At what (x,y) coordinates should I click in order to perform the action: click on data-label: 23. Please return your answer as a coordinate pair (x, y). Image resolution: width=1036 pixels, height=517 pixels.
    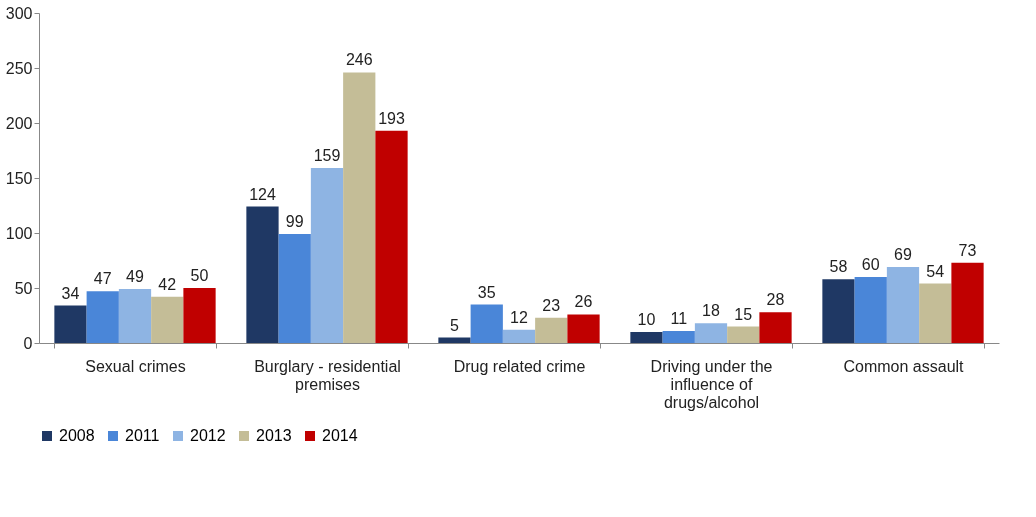
    Looking at the image, I should click on (551, 305).